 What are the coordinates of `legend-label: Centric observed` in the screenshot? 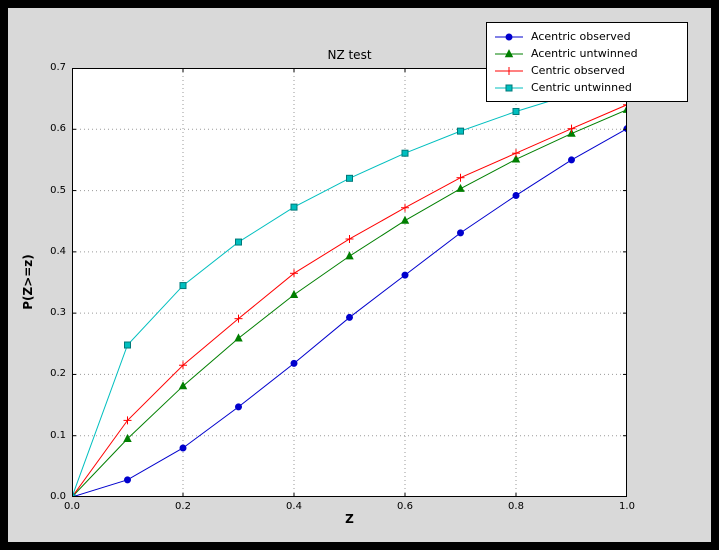 It's located at (578, 70).